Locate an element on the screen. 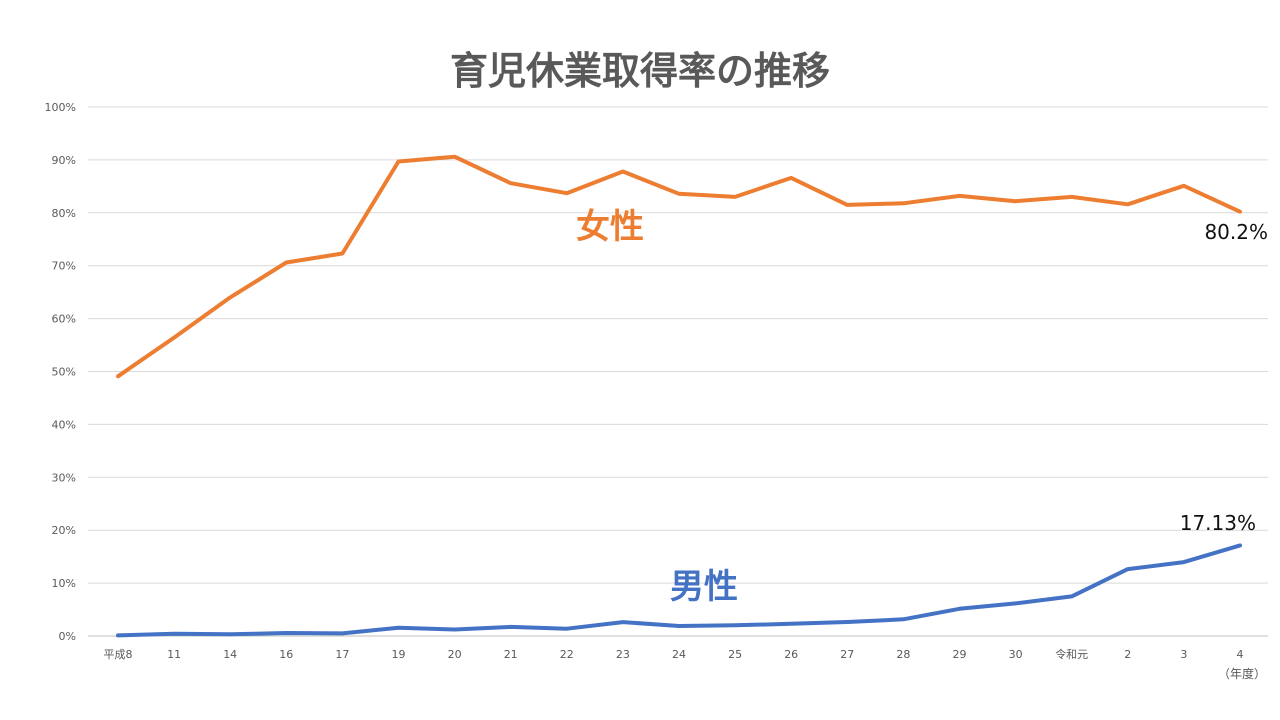 Image resolution: width=1280 pixels, height=720 pixels. y-tick-label: 40% is located at coordinates (64, 424).